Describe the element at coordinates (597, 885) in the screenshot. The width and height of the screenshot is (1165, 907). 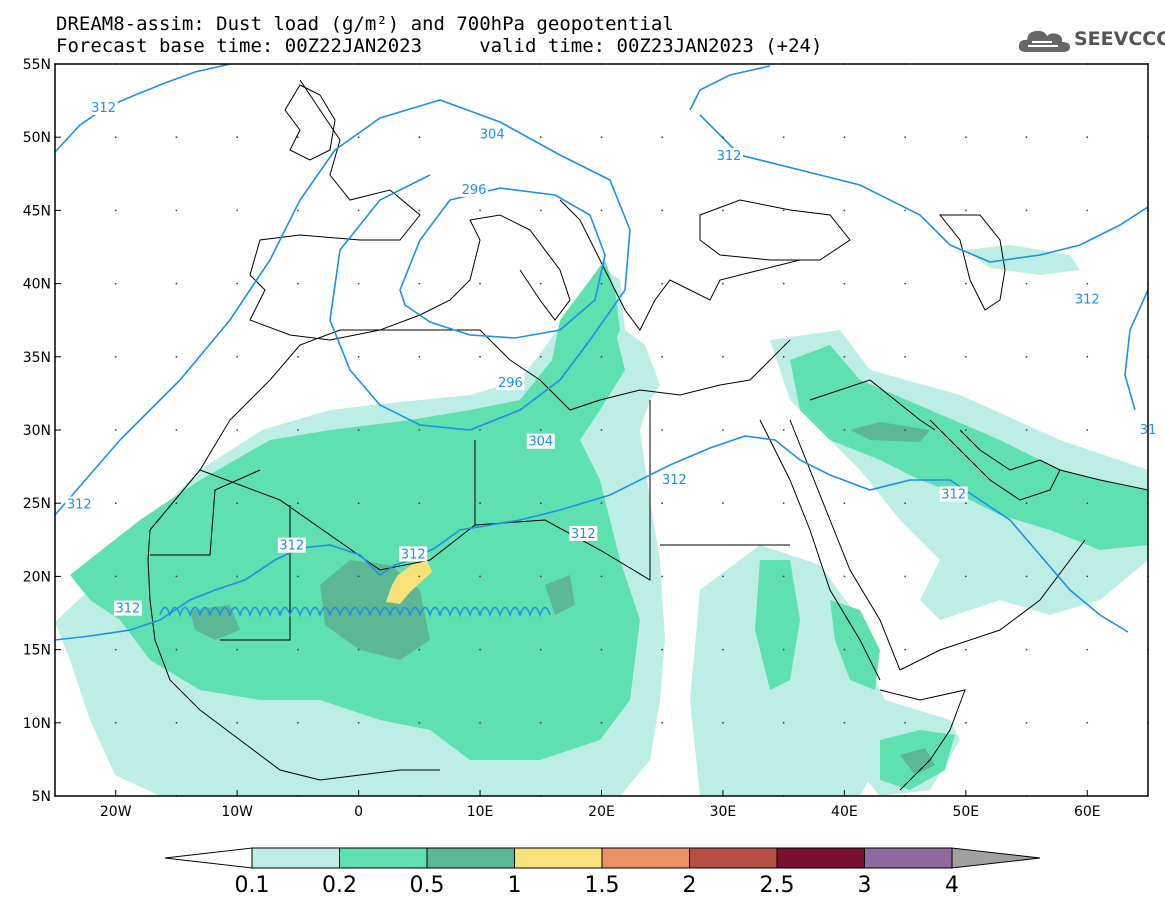
I see `colorbar-labels: 0.1 0.2 0.5 1 1.5 2 2.5 3 4` at that location.